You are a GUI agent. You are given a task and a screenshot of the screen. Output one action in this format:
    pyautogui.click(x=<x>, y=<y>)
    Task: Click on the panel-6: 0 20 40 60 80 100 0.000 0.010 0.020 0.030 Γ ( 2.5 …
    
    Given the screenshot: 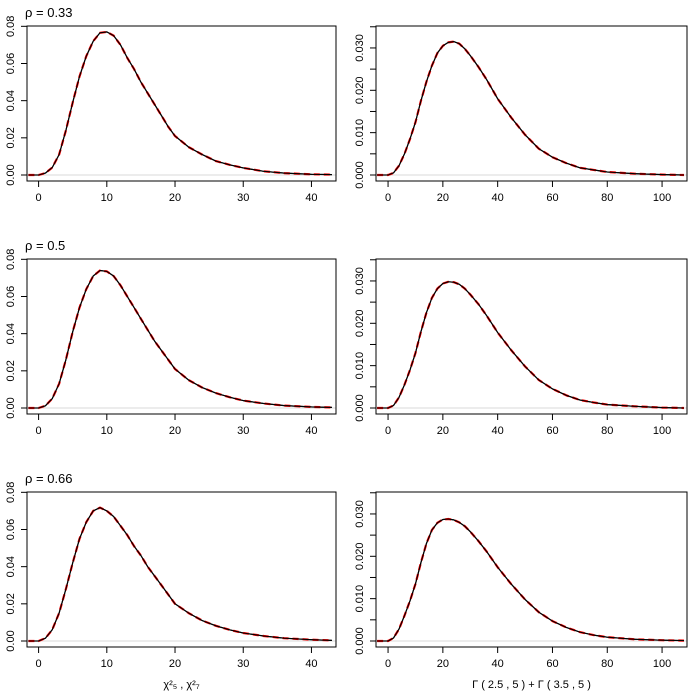 What is the action you would take?
    pyautogui.click(x=521, y=591)
    